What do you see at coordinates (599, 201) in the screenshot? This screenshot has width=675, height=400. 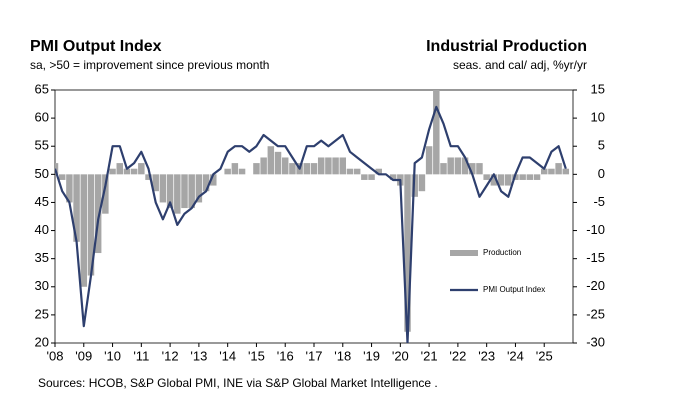 I see `y2-tick-label: -5` at bounding box center [599, 201].